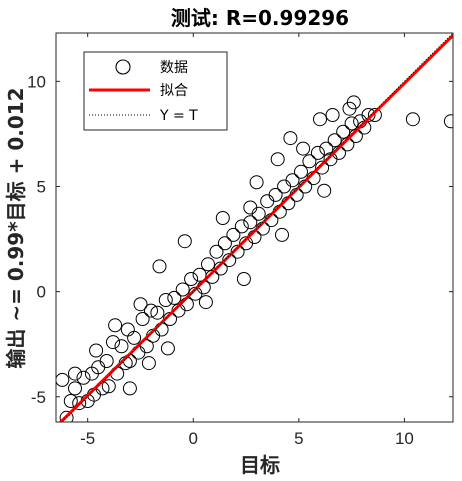  I want to click on x-tick-label: 0, so click(193, 438).